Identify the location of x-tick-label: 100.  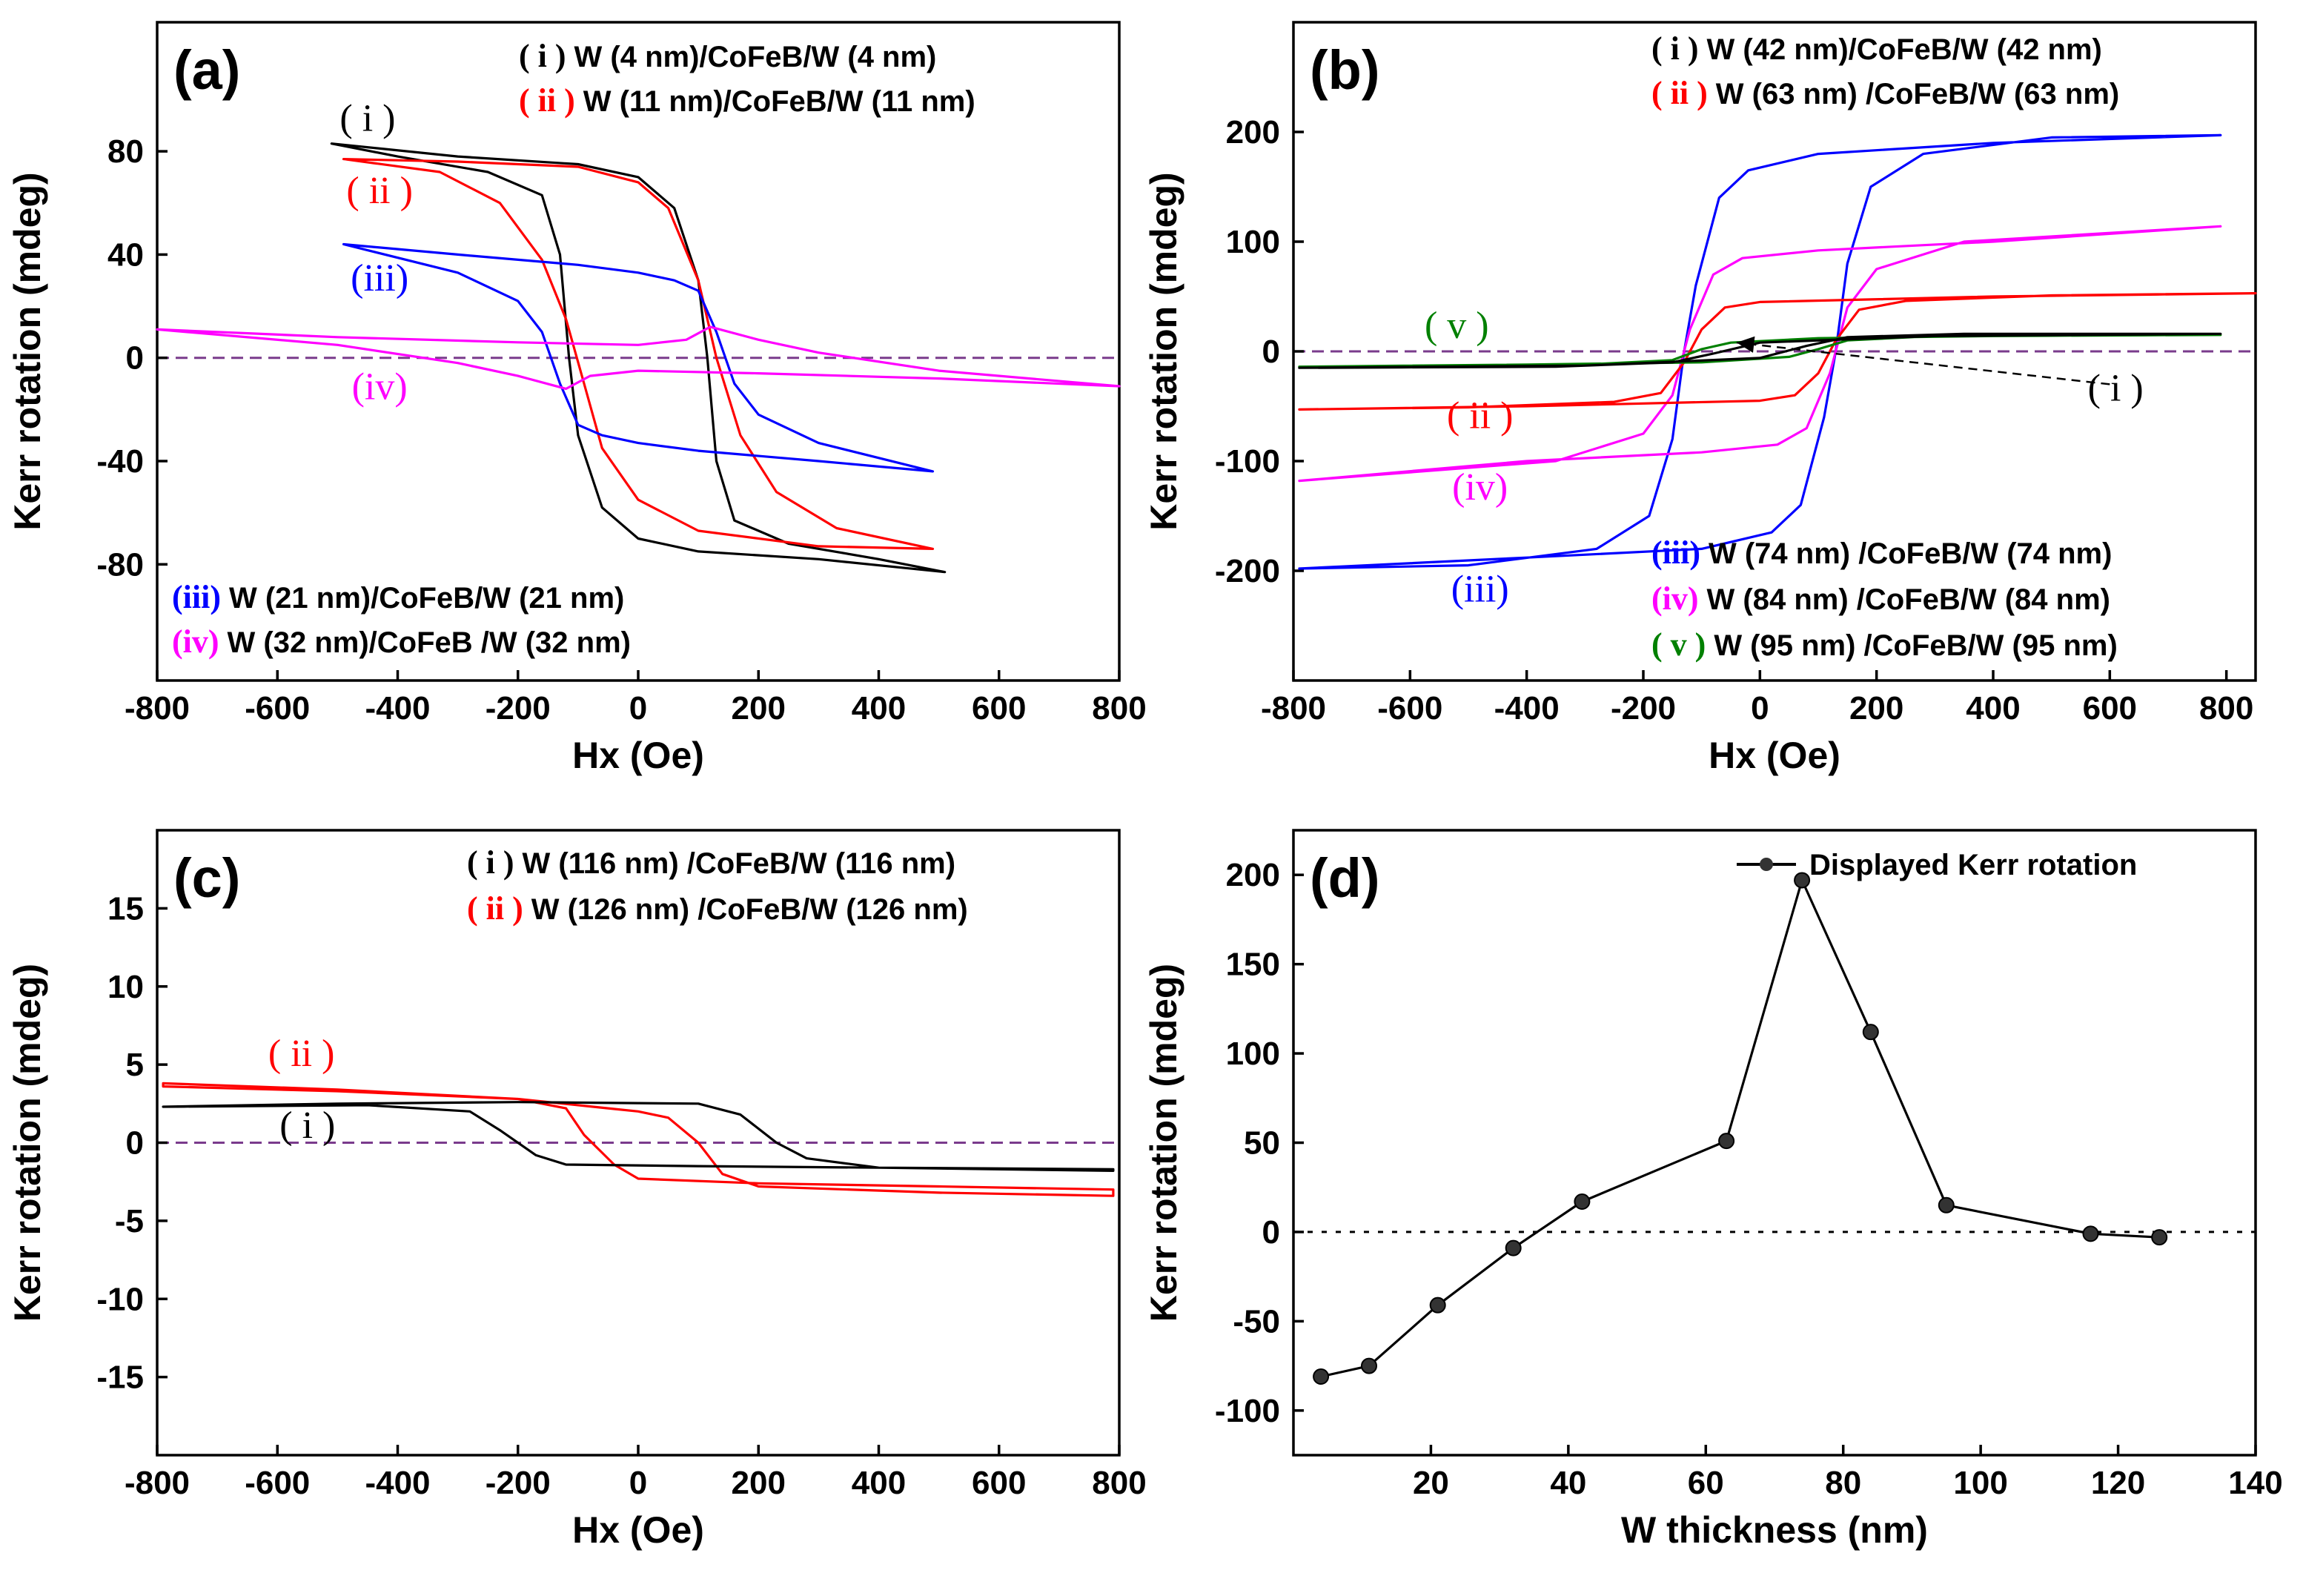
(1980, 1483).